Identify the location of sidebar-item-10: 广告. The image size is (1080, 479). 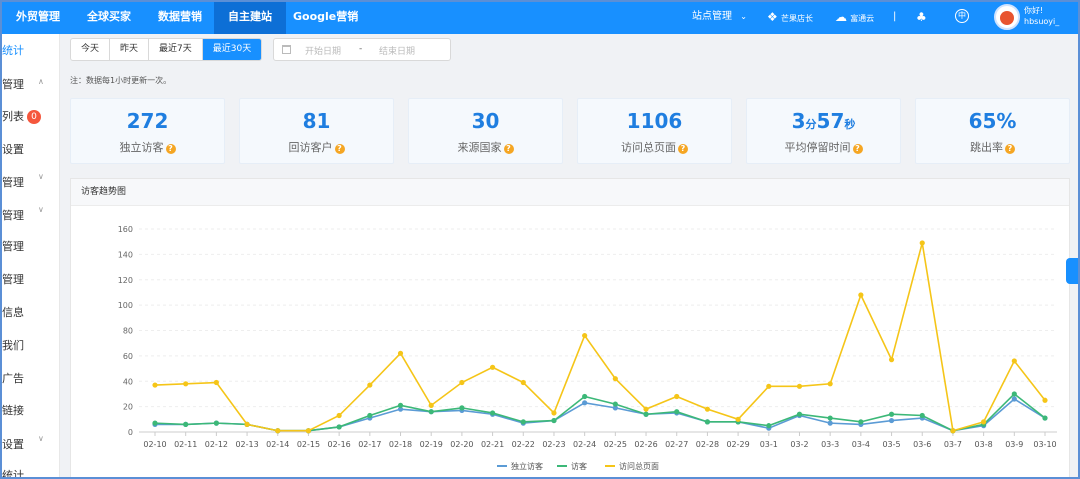
(13, 378).